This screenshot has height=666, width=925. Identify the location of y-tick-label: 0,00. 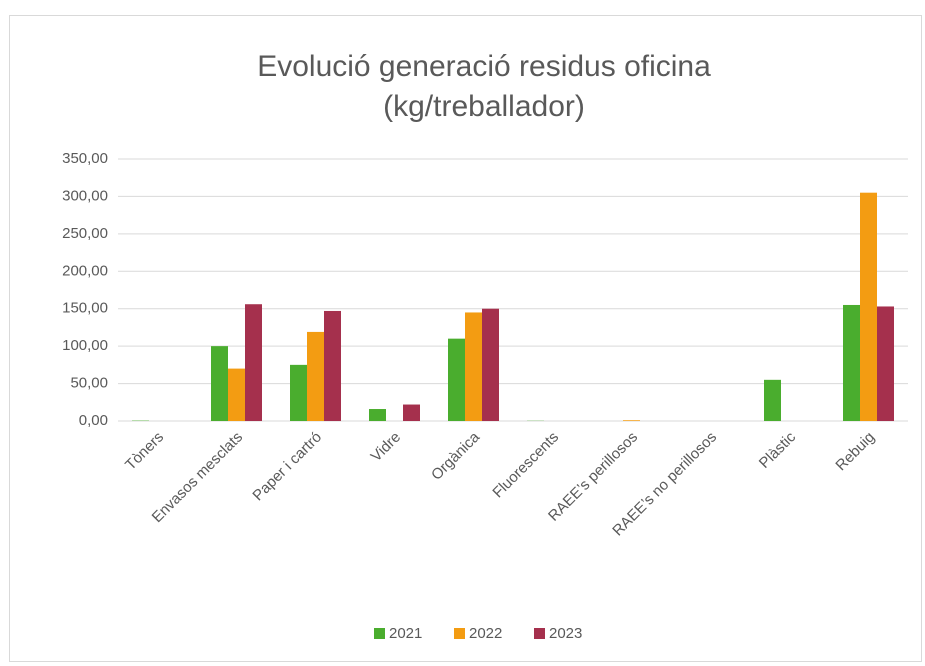
(93, 420).